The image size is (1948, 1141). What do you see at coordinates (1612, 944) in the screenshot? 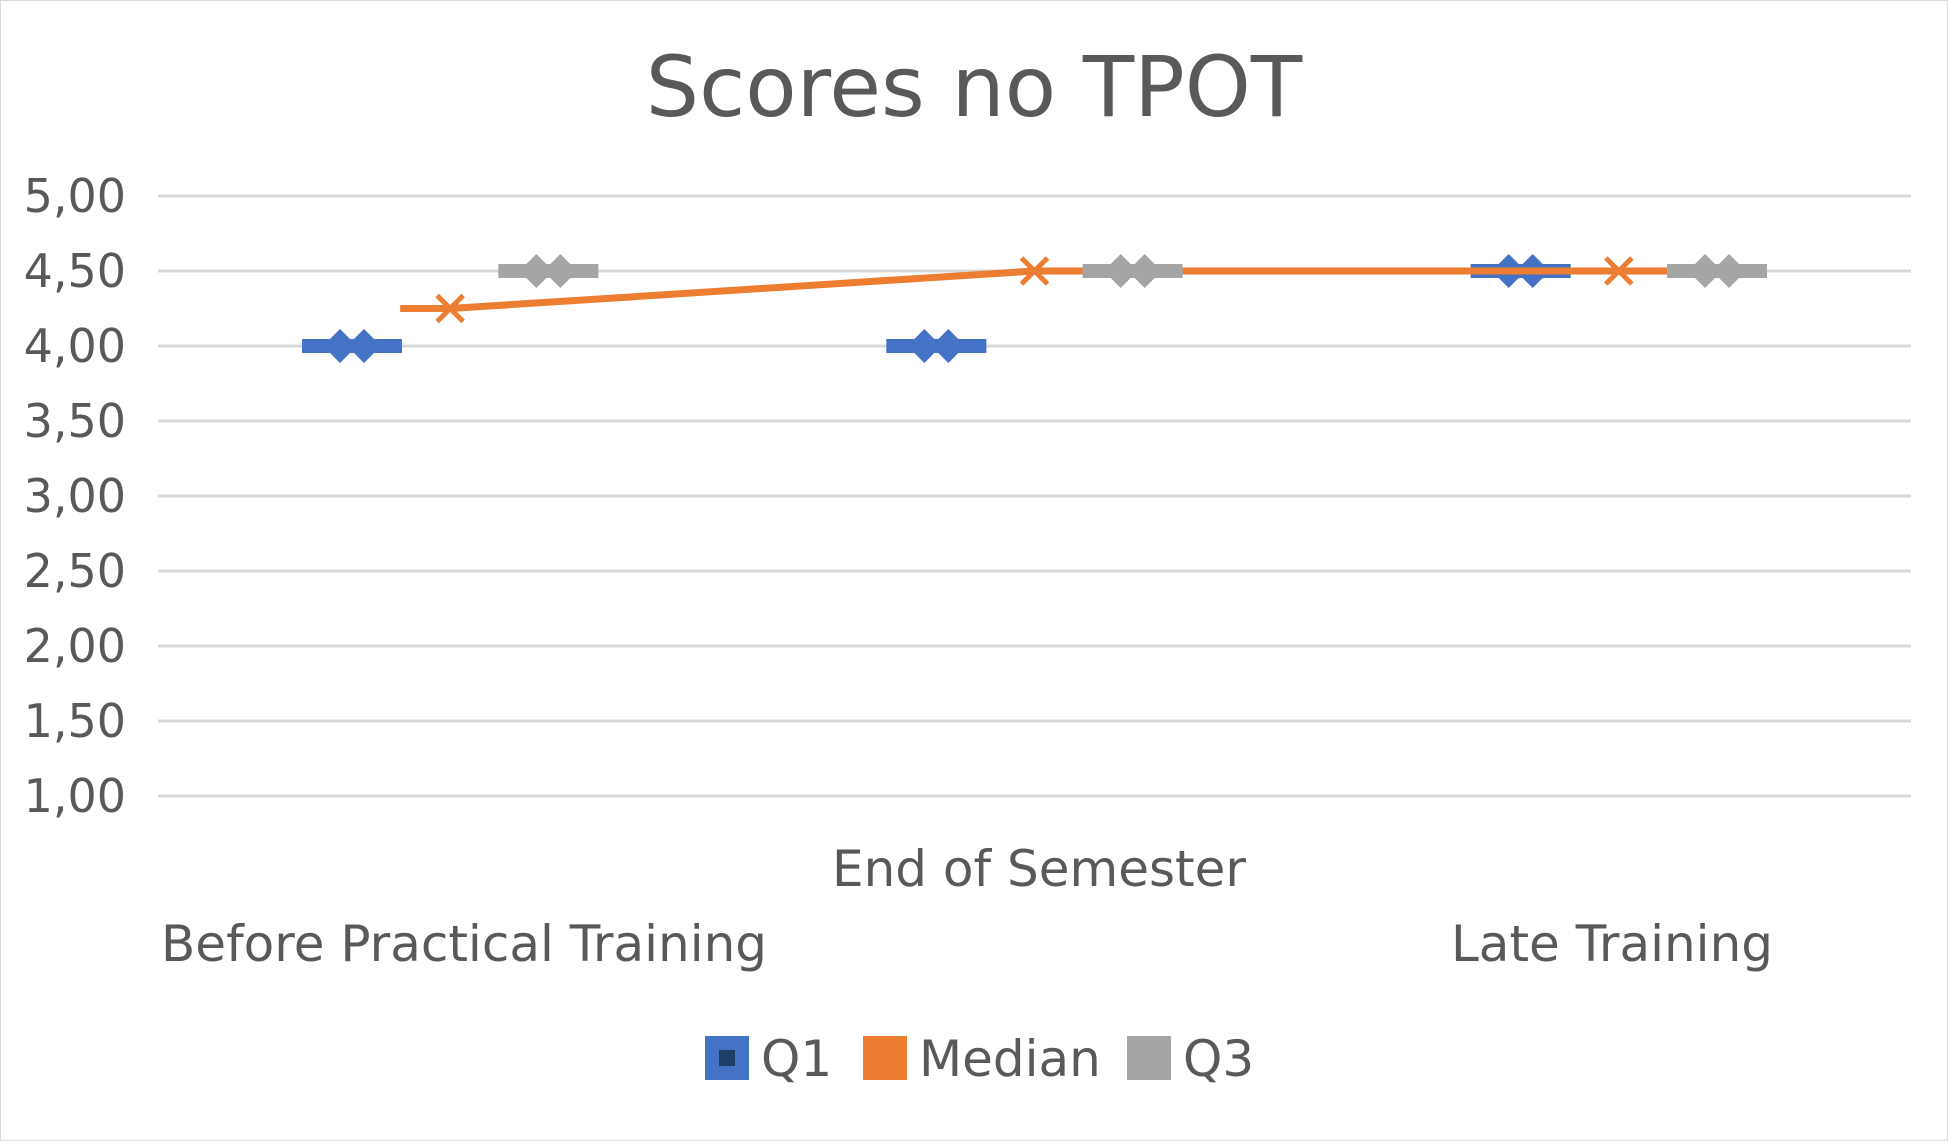
I see `x-category-label: Late Training` at bounding box center [1612, 944].